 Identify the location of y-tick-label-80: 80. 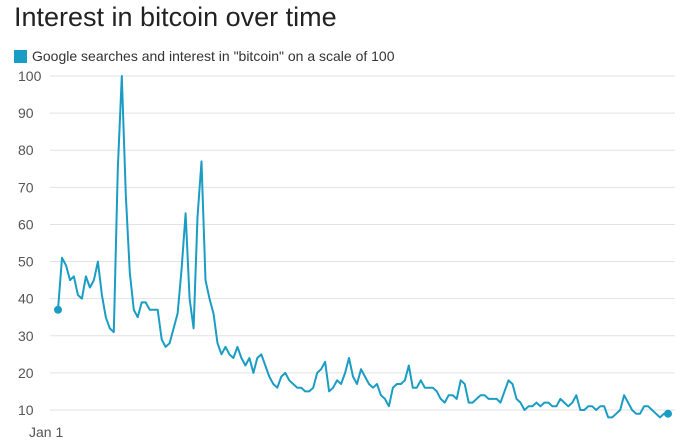
(26, 150).